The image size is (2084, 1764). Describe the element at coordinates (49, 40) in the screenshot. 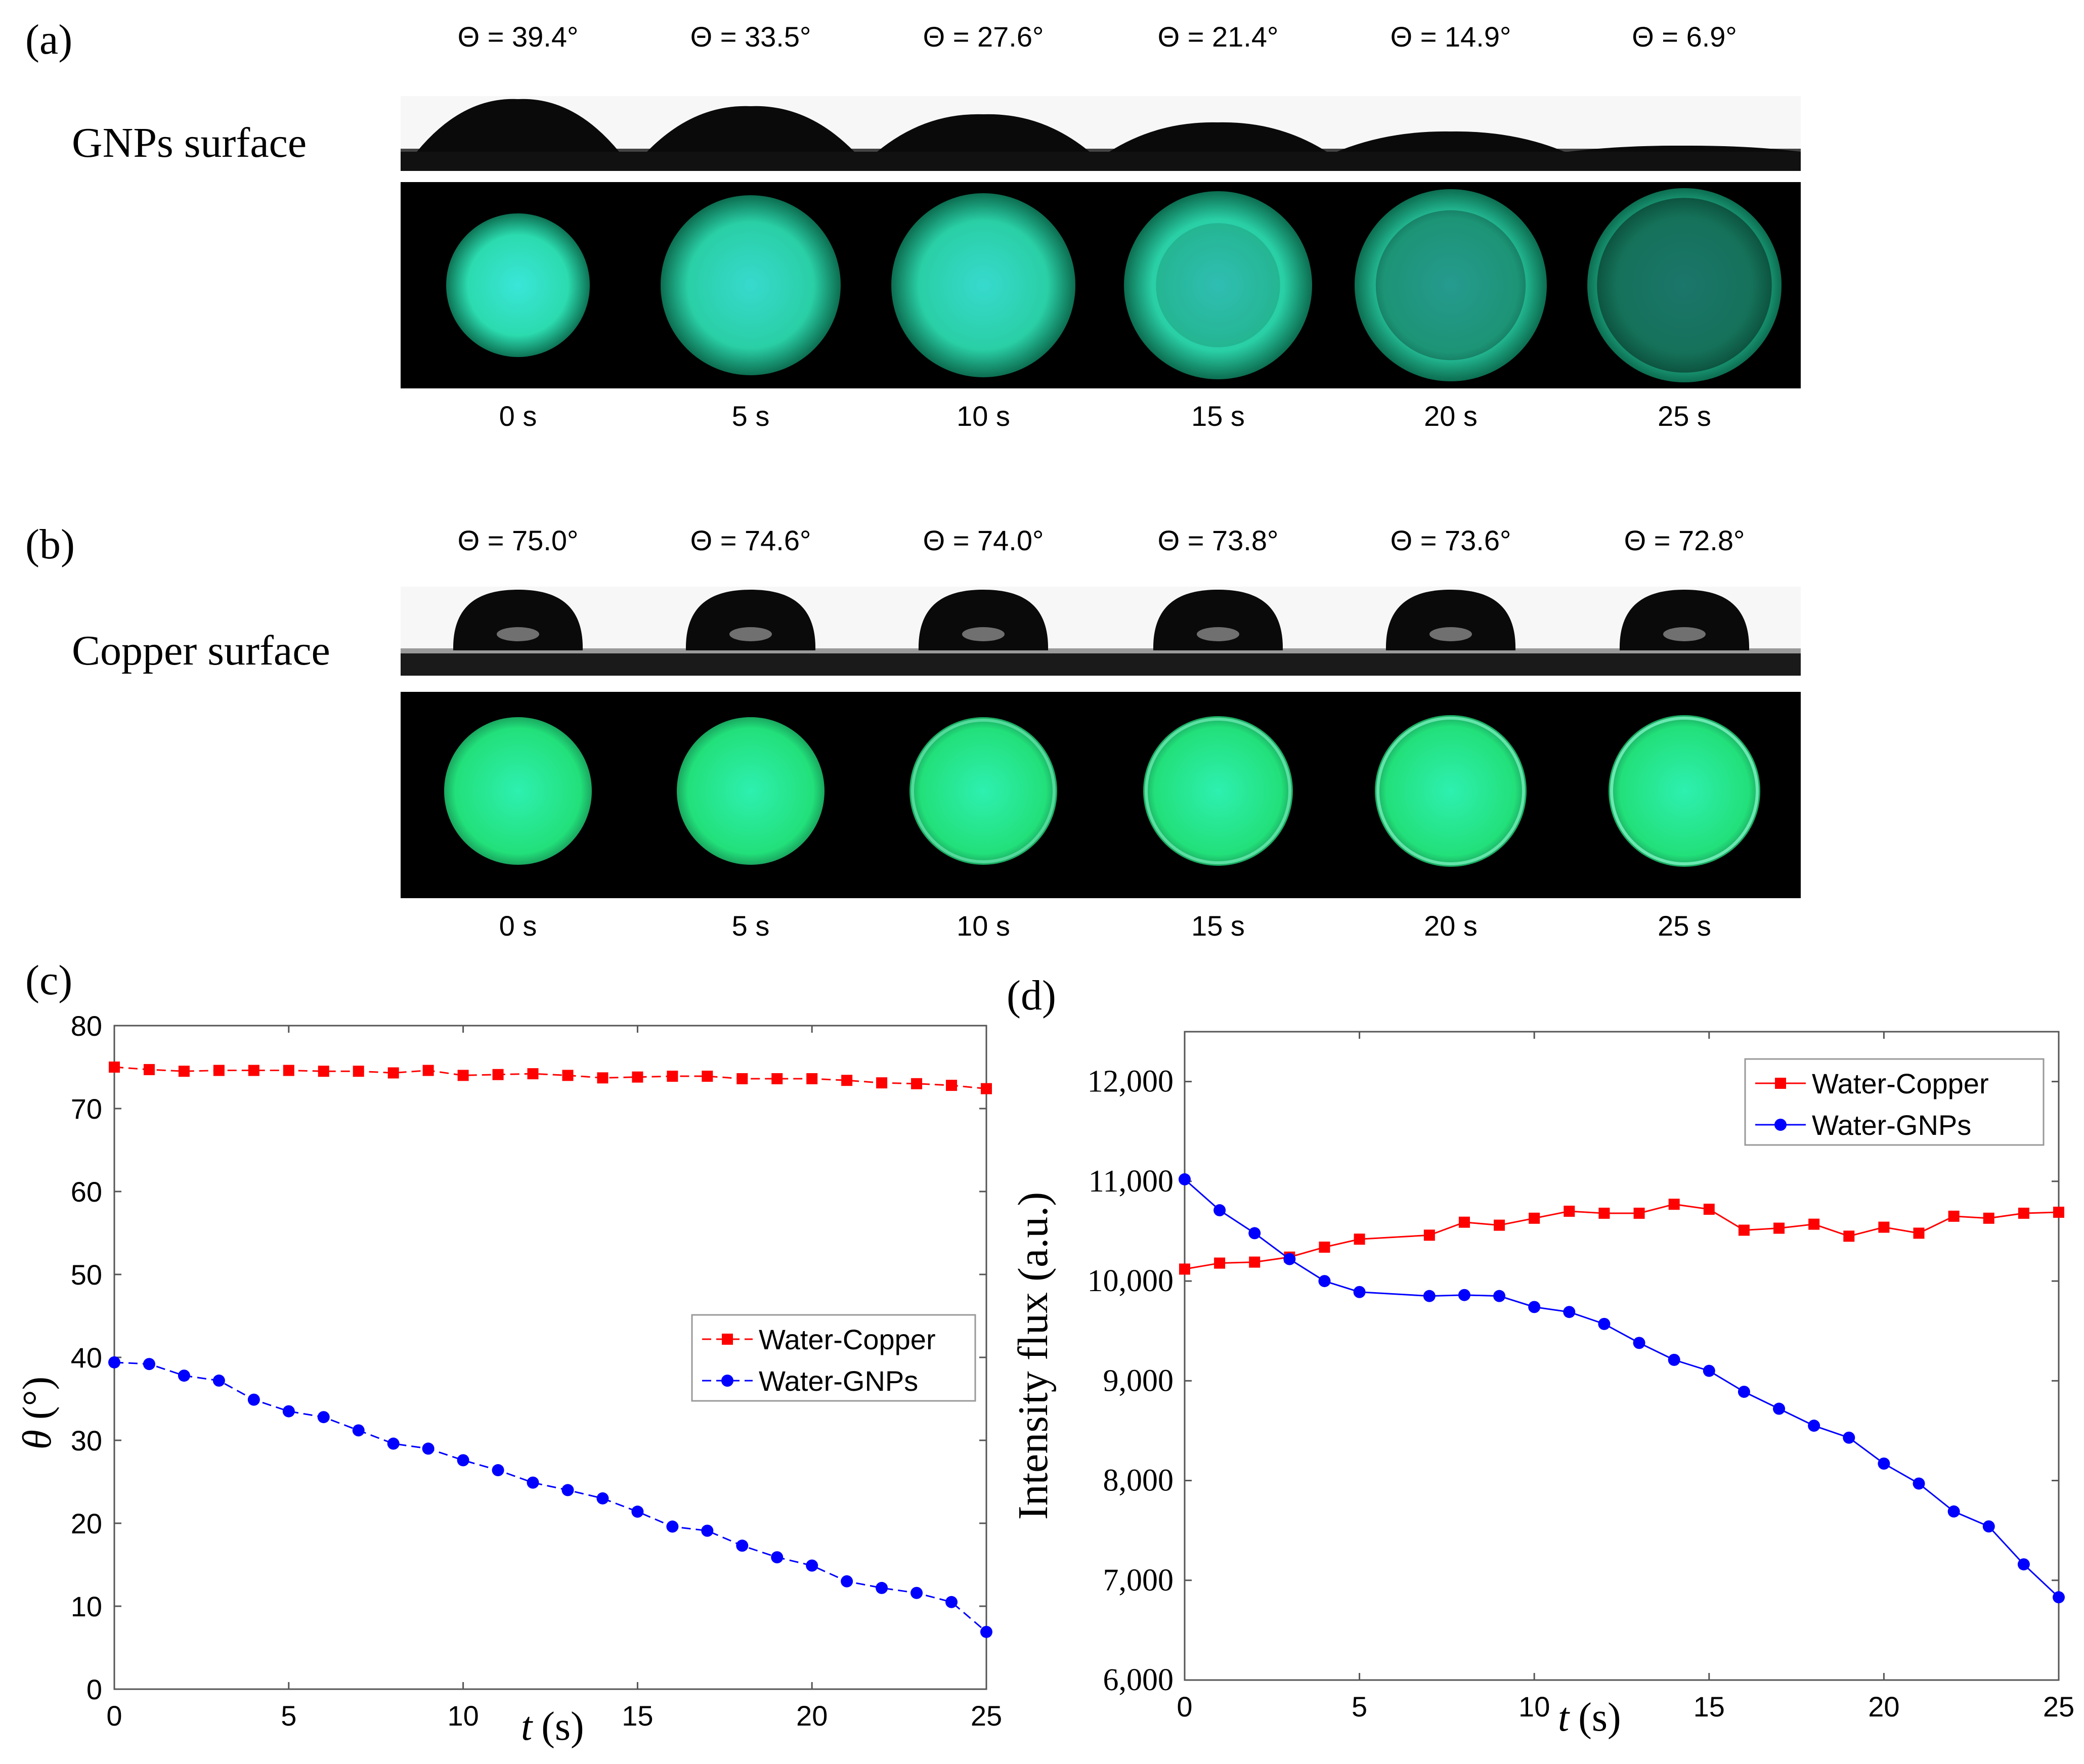

I see `panel-a-label: (a)` at that location.